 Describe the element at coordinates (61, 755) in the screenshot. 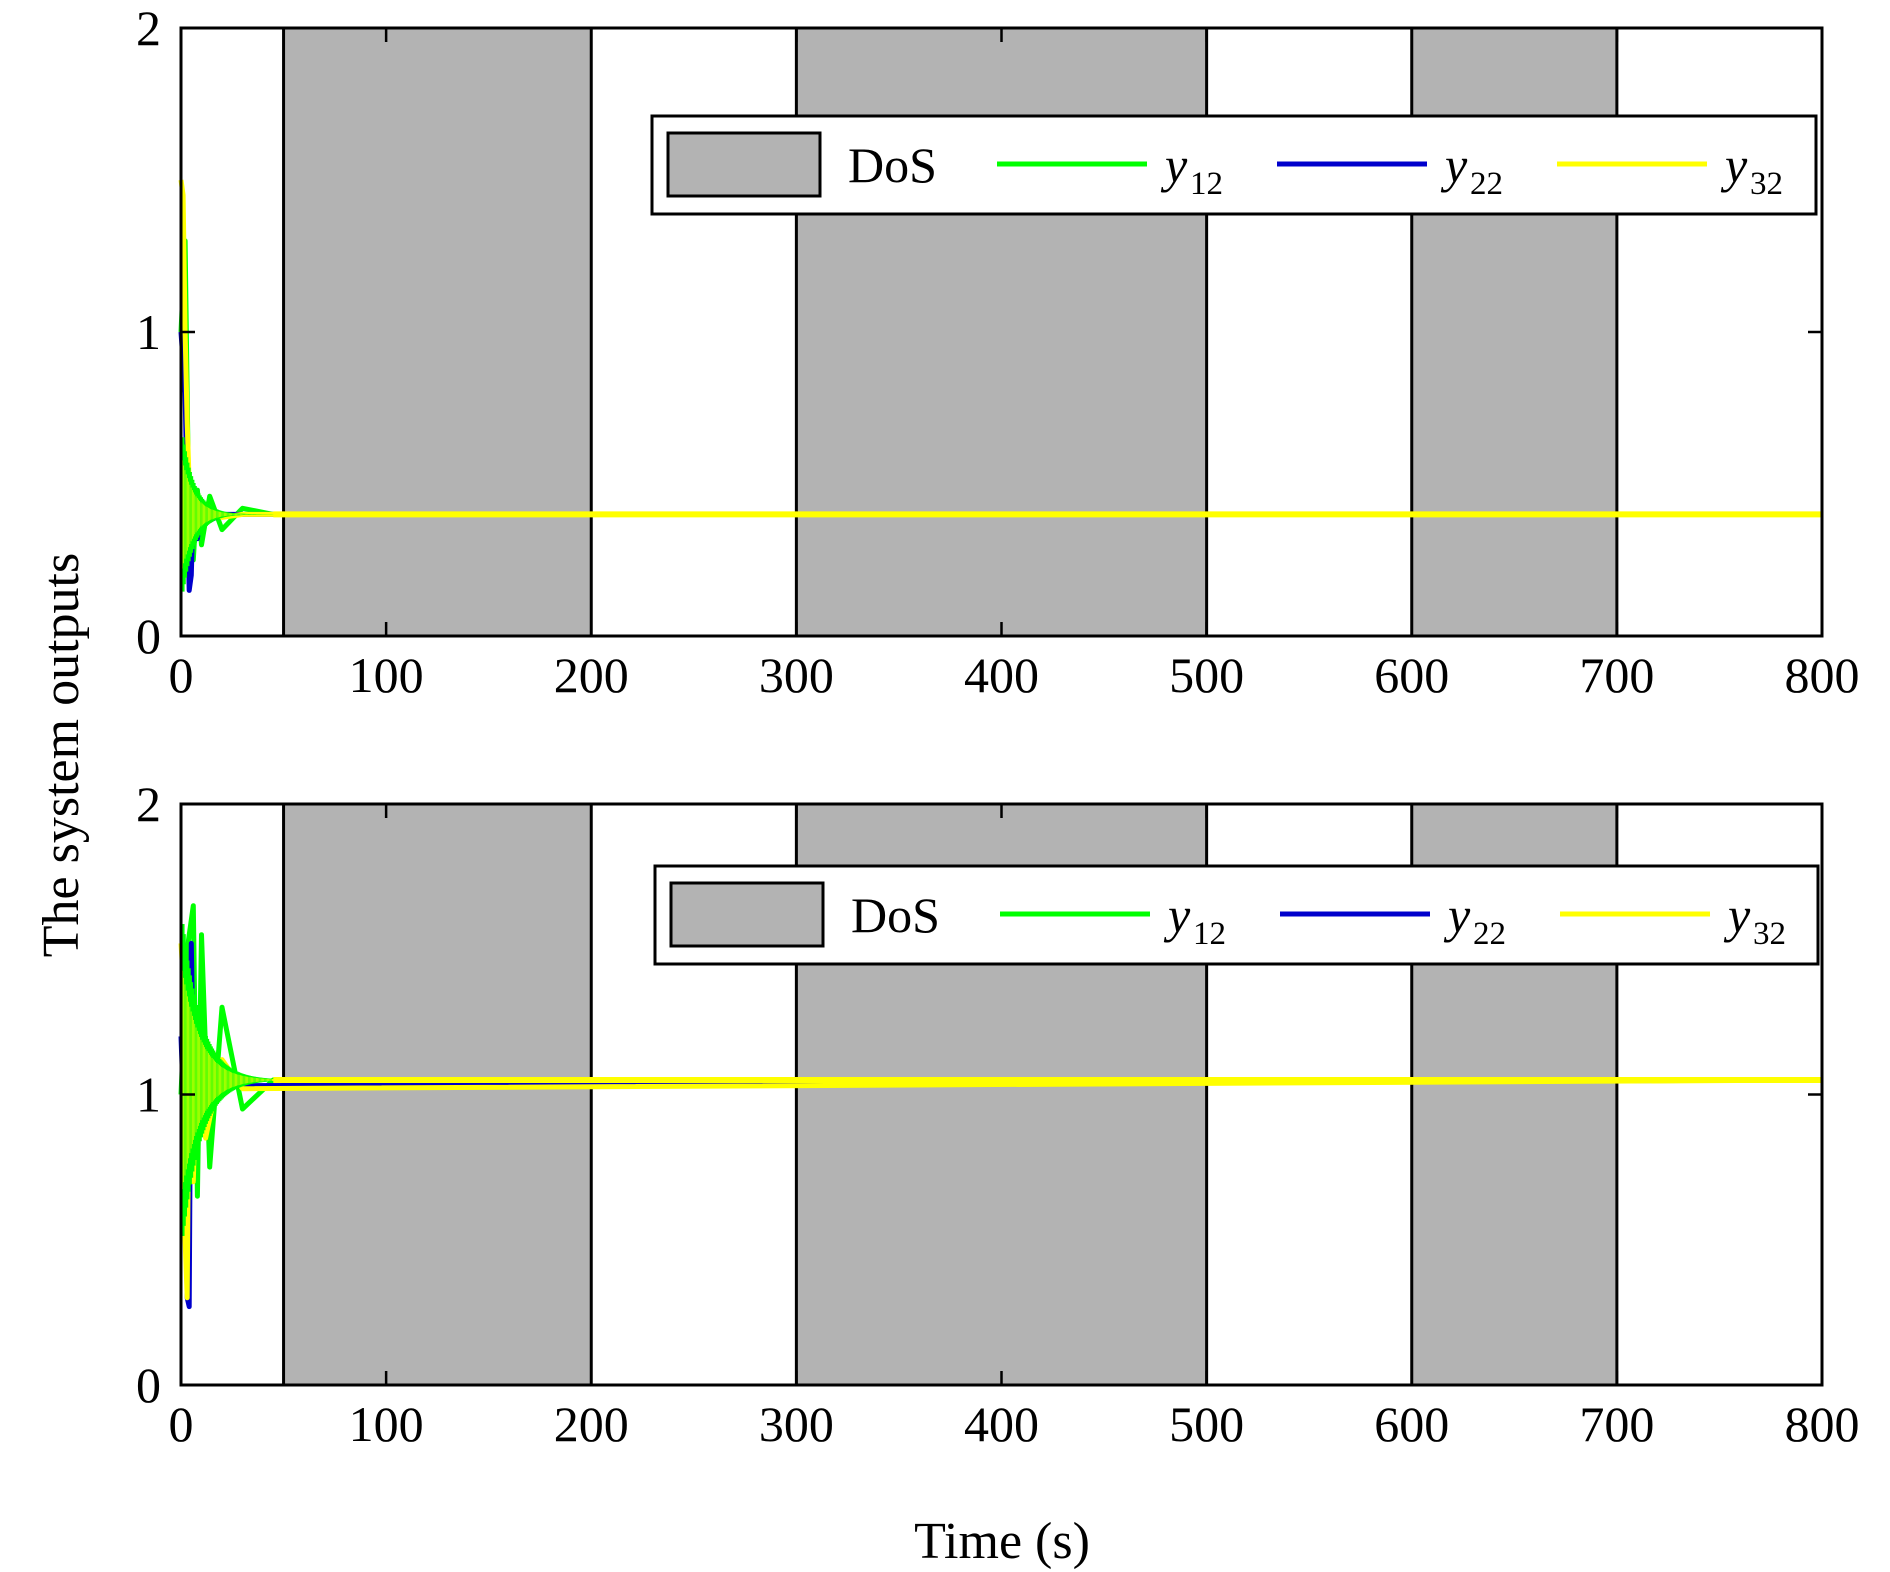

I see `y-axis-label: The system outputs` at that location.